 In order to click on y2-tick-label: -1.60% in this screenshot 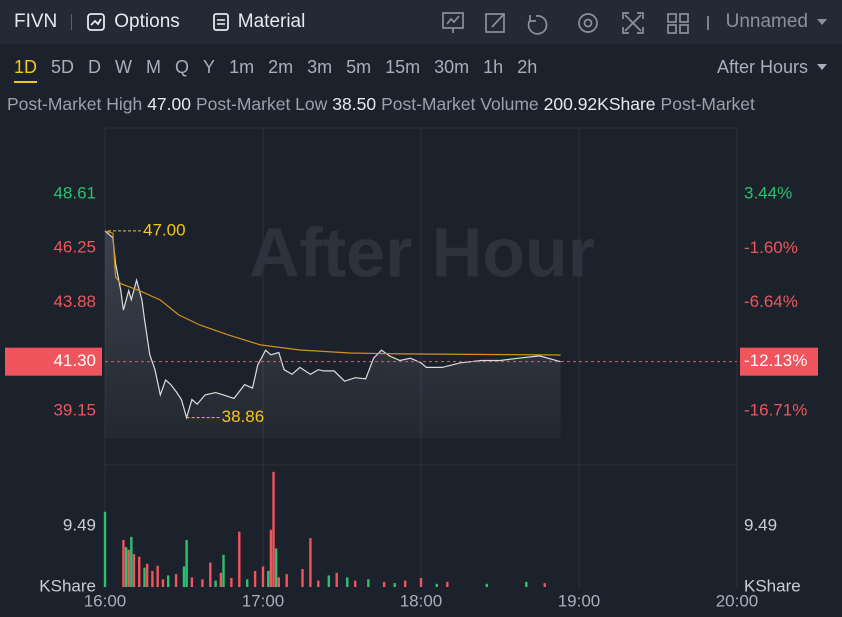, I will do `click(771, 247)`.